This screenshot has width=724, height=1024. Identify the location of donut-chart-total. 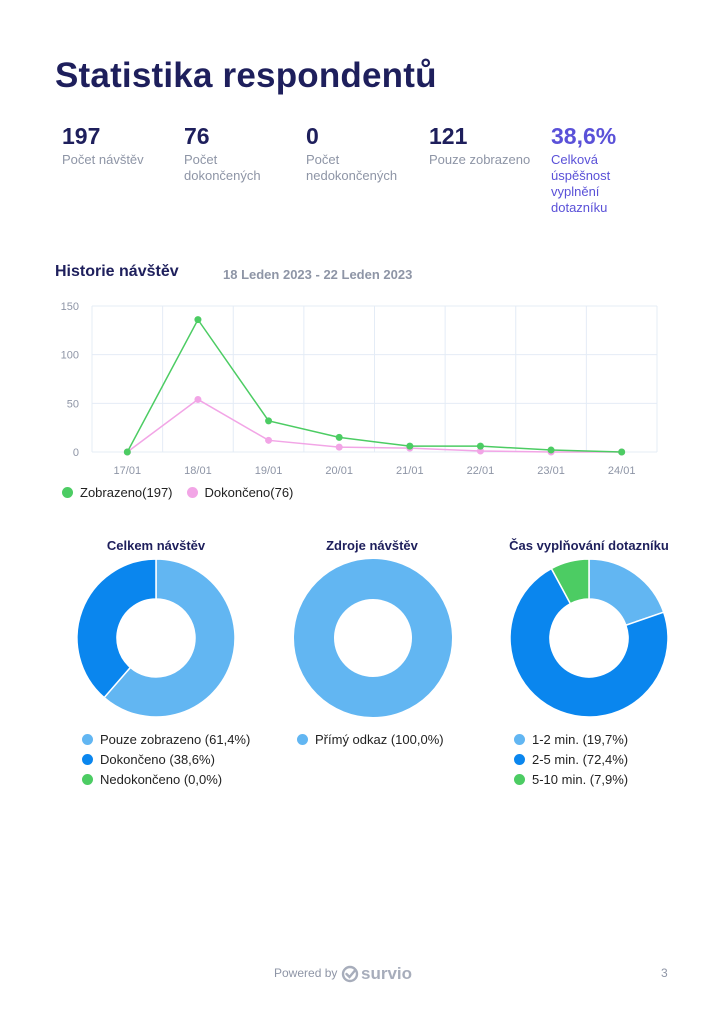
(156, 638).